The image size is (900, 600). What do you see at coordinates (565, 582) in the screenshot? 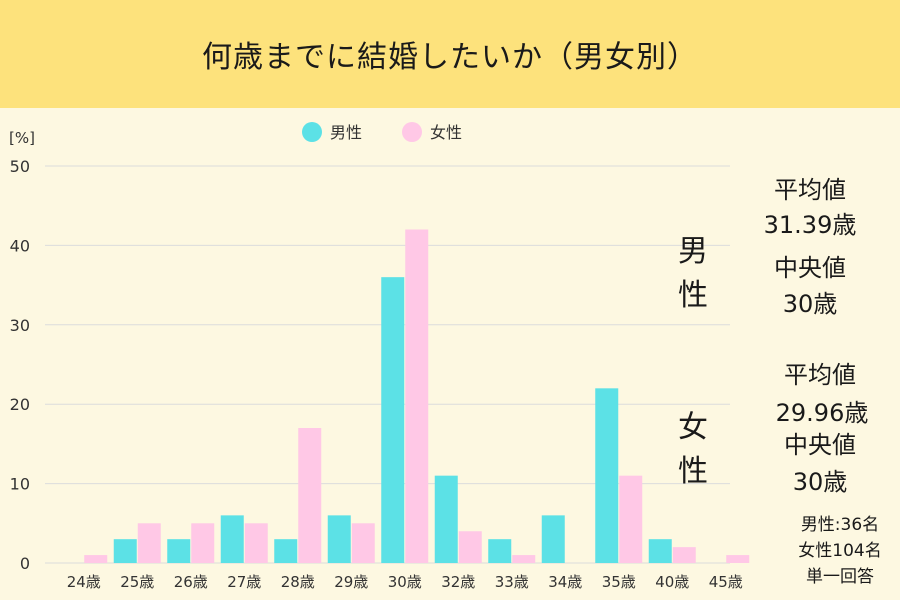
I see `x-tick-label: 34歳` at bounding box center [565, 582].